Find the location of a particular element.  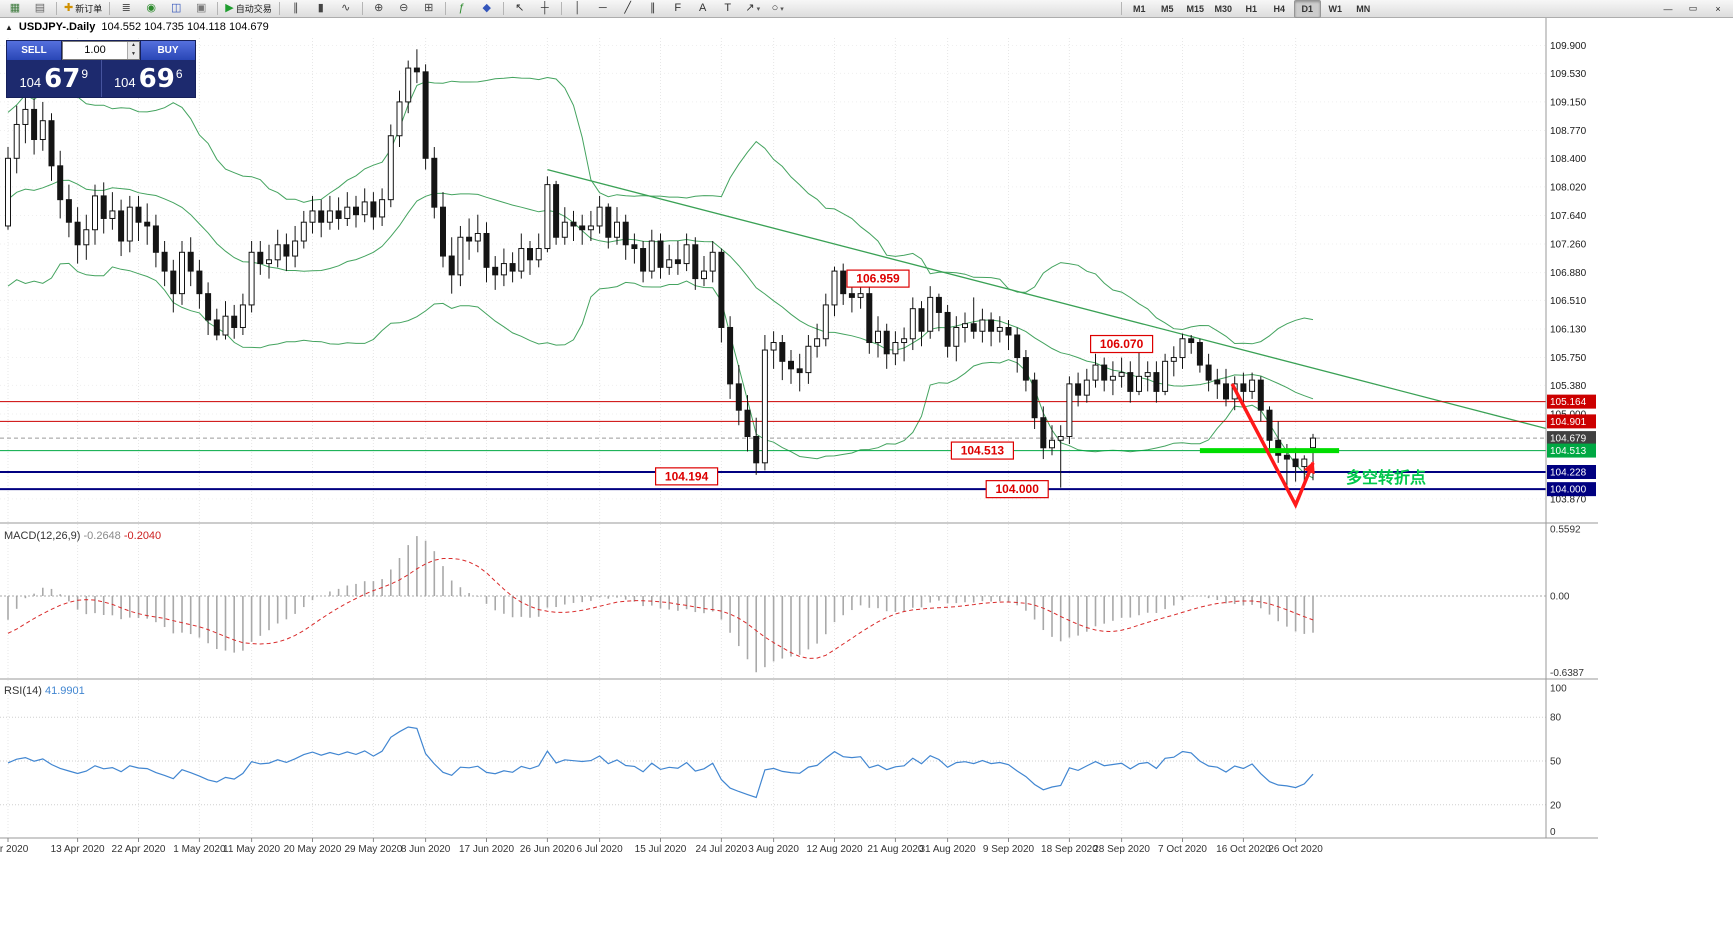

rsi-label: RSI(14) 41.9901 is located at coordinates (44, 691).